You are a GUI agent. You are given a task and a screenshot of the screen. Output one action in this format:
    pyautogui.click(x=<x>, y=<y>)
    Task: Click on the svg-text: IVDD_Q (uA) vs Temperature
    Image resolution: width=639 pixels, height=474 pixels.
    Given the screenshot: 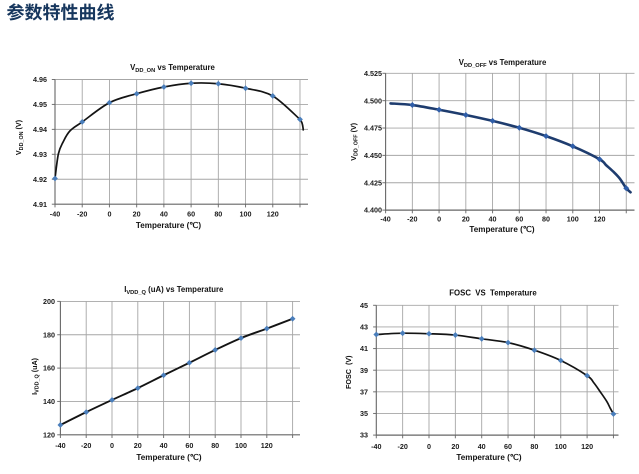 What is the action you would take?
    pyautogui.click(x=174, y=290)
    